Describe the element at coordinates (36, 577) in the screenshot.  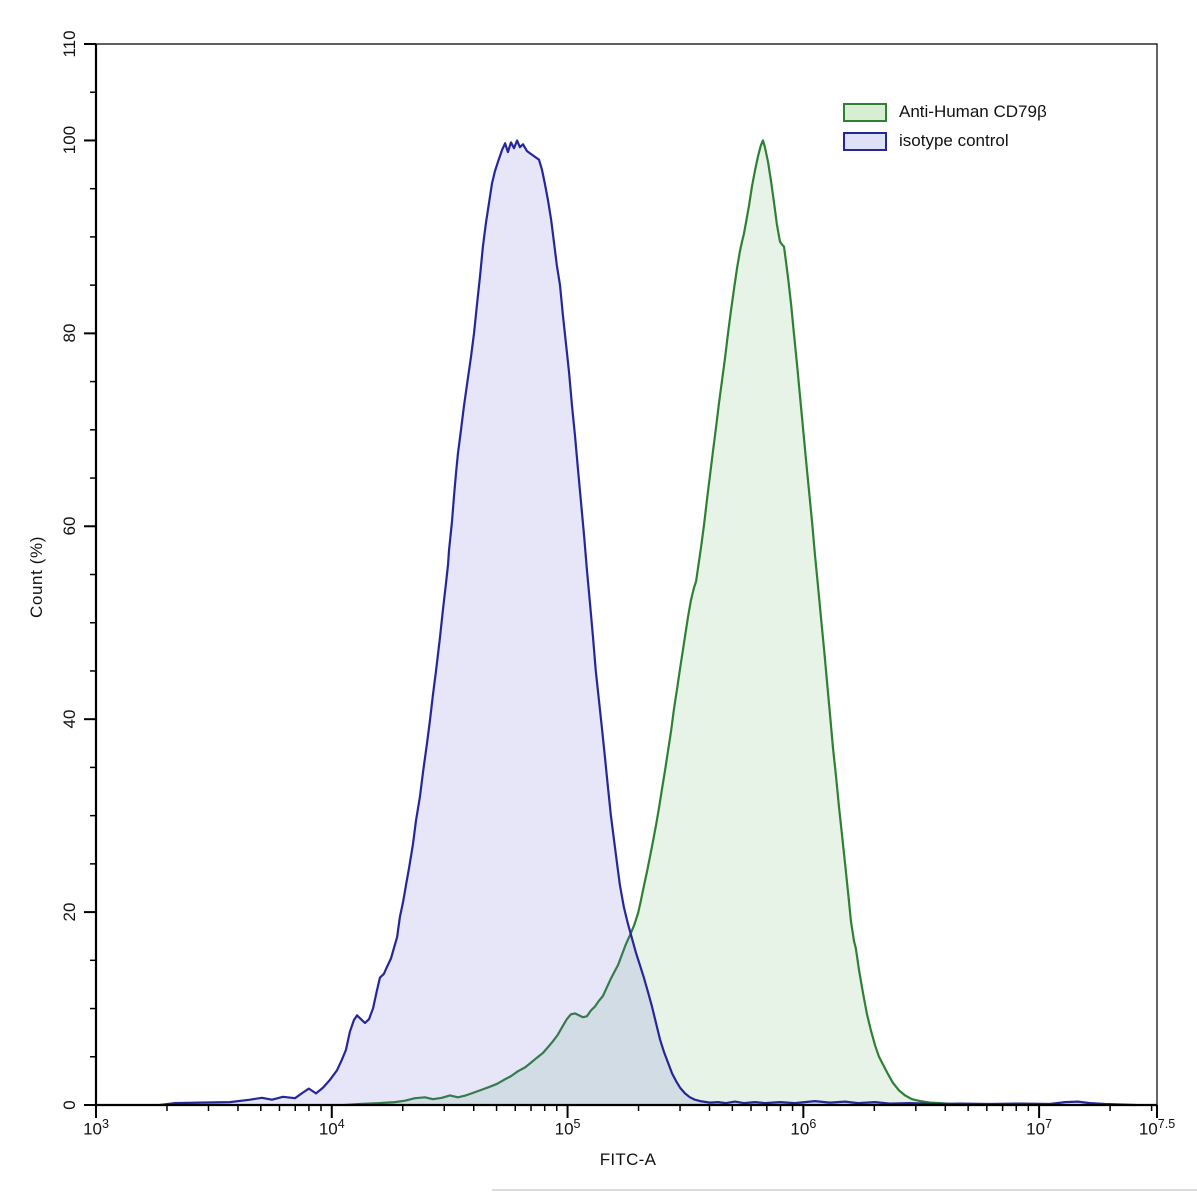
I see `y-axis-title: Count (%)` at that location.